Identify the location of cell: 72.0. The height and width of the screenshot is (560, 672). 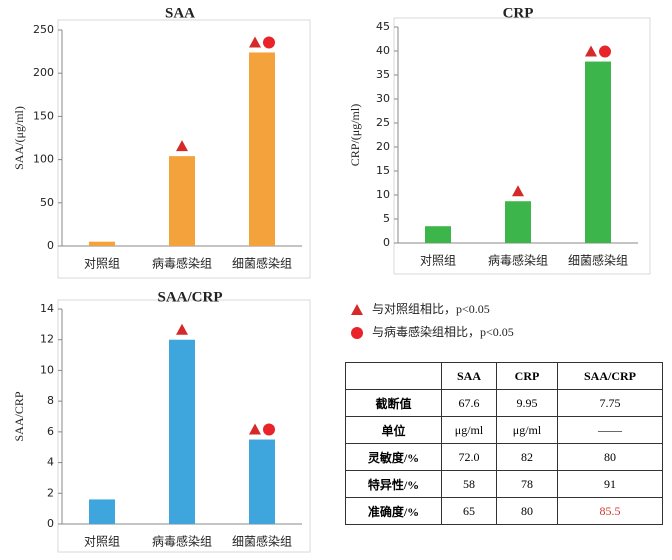
(469, 457).